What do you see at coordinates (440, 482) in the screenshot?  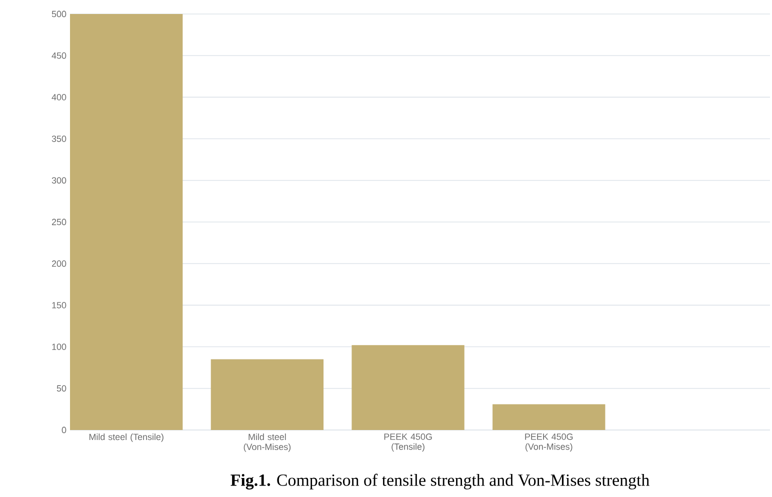 I see `text: Fig.1. Comparison of tensile strength and Von-Mises strength` at bounding box center [440, 482].